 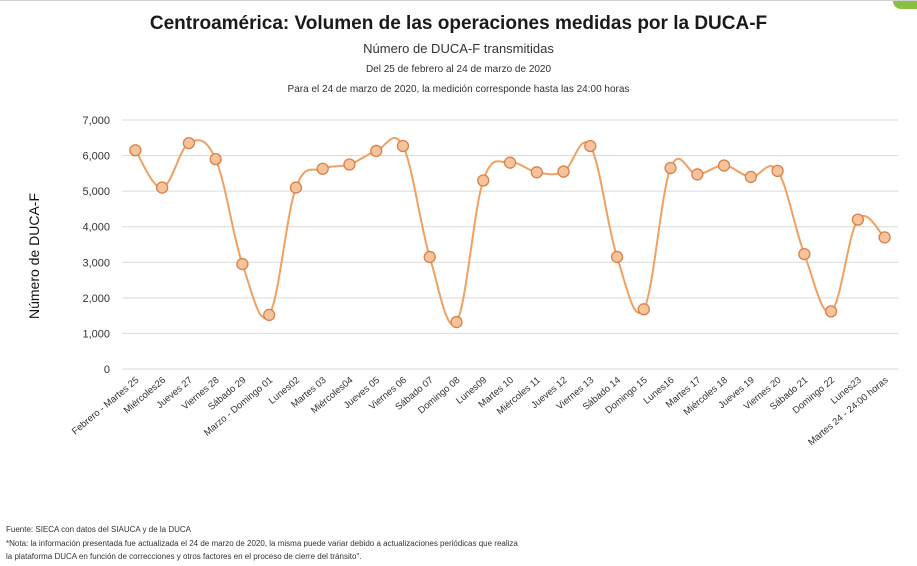 What do you see at coordinates (96, 263) in the screenshot?
I see `y-tick-label: 3,000` at bounding box center [96, 263].